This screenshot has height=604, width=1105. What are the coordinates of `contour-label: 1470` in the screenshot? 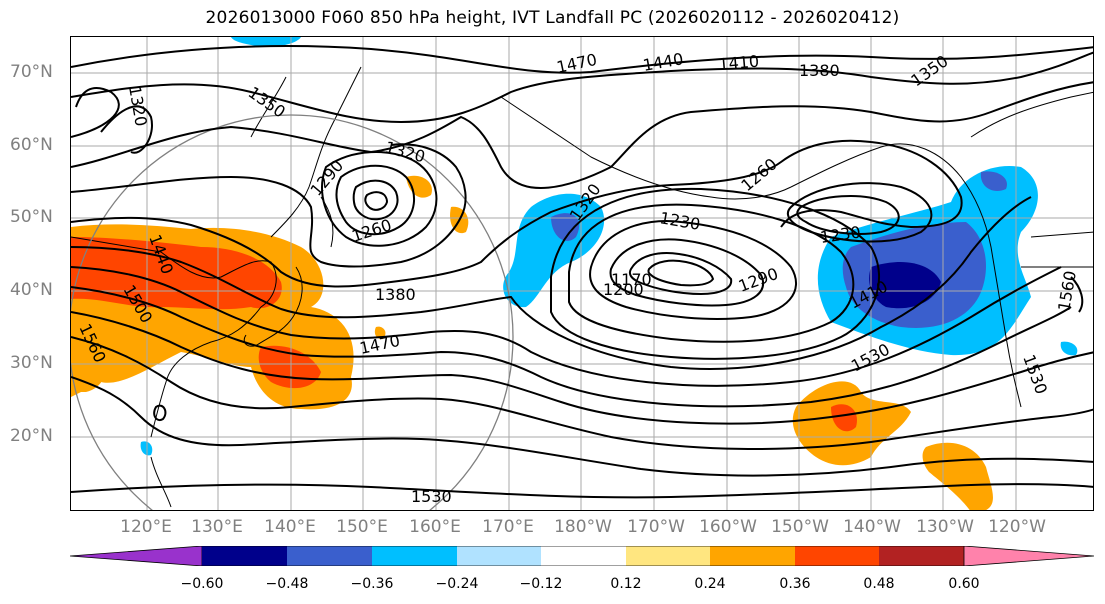 It's located at (380, 344).